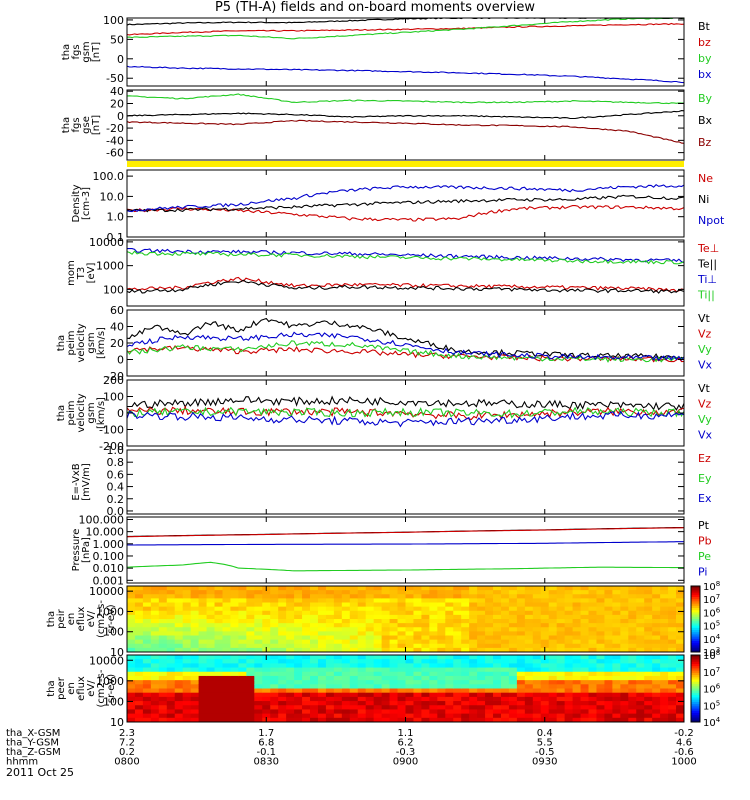  What do you see at coordinates (81, 688) in the screenshot?
I see `y-axis-label: eflux` at bounding box center [81, 688].